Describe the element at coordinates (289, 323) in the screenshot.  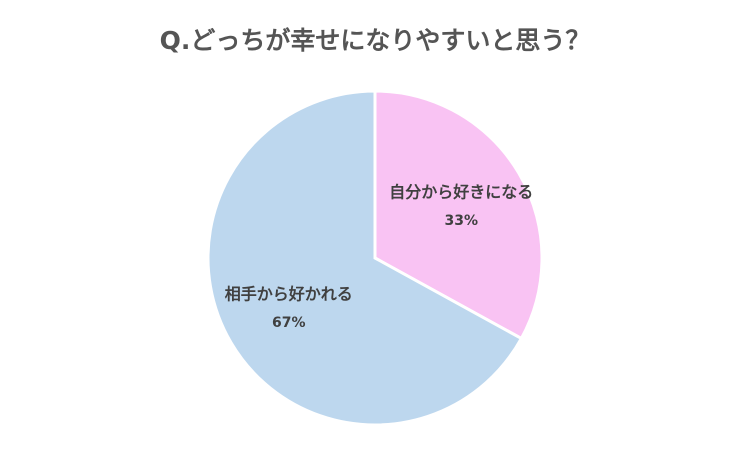
I see `value-label: 67%` at that location.